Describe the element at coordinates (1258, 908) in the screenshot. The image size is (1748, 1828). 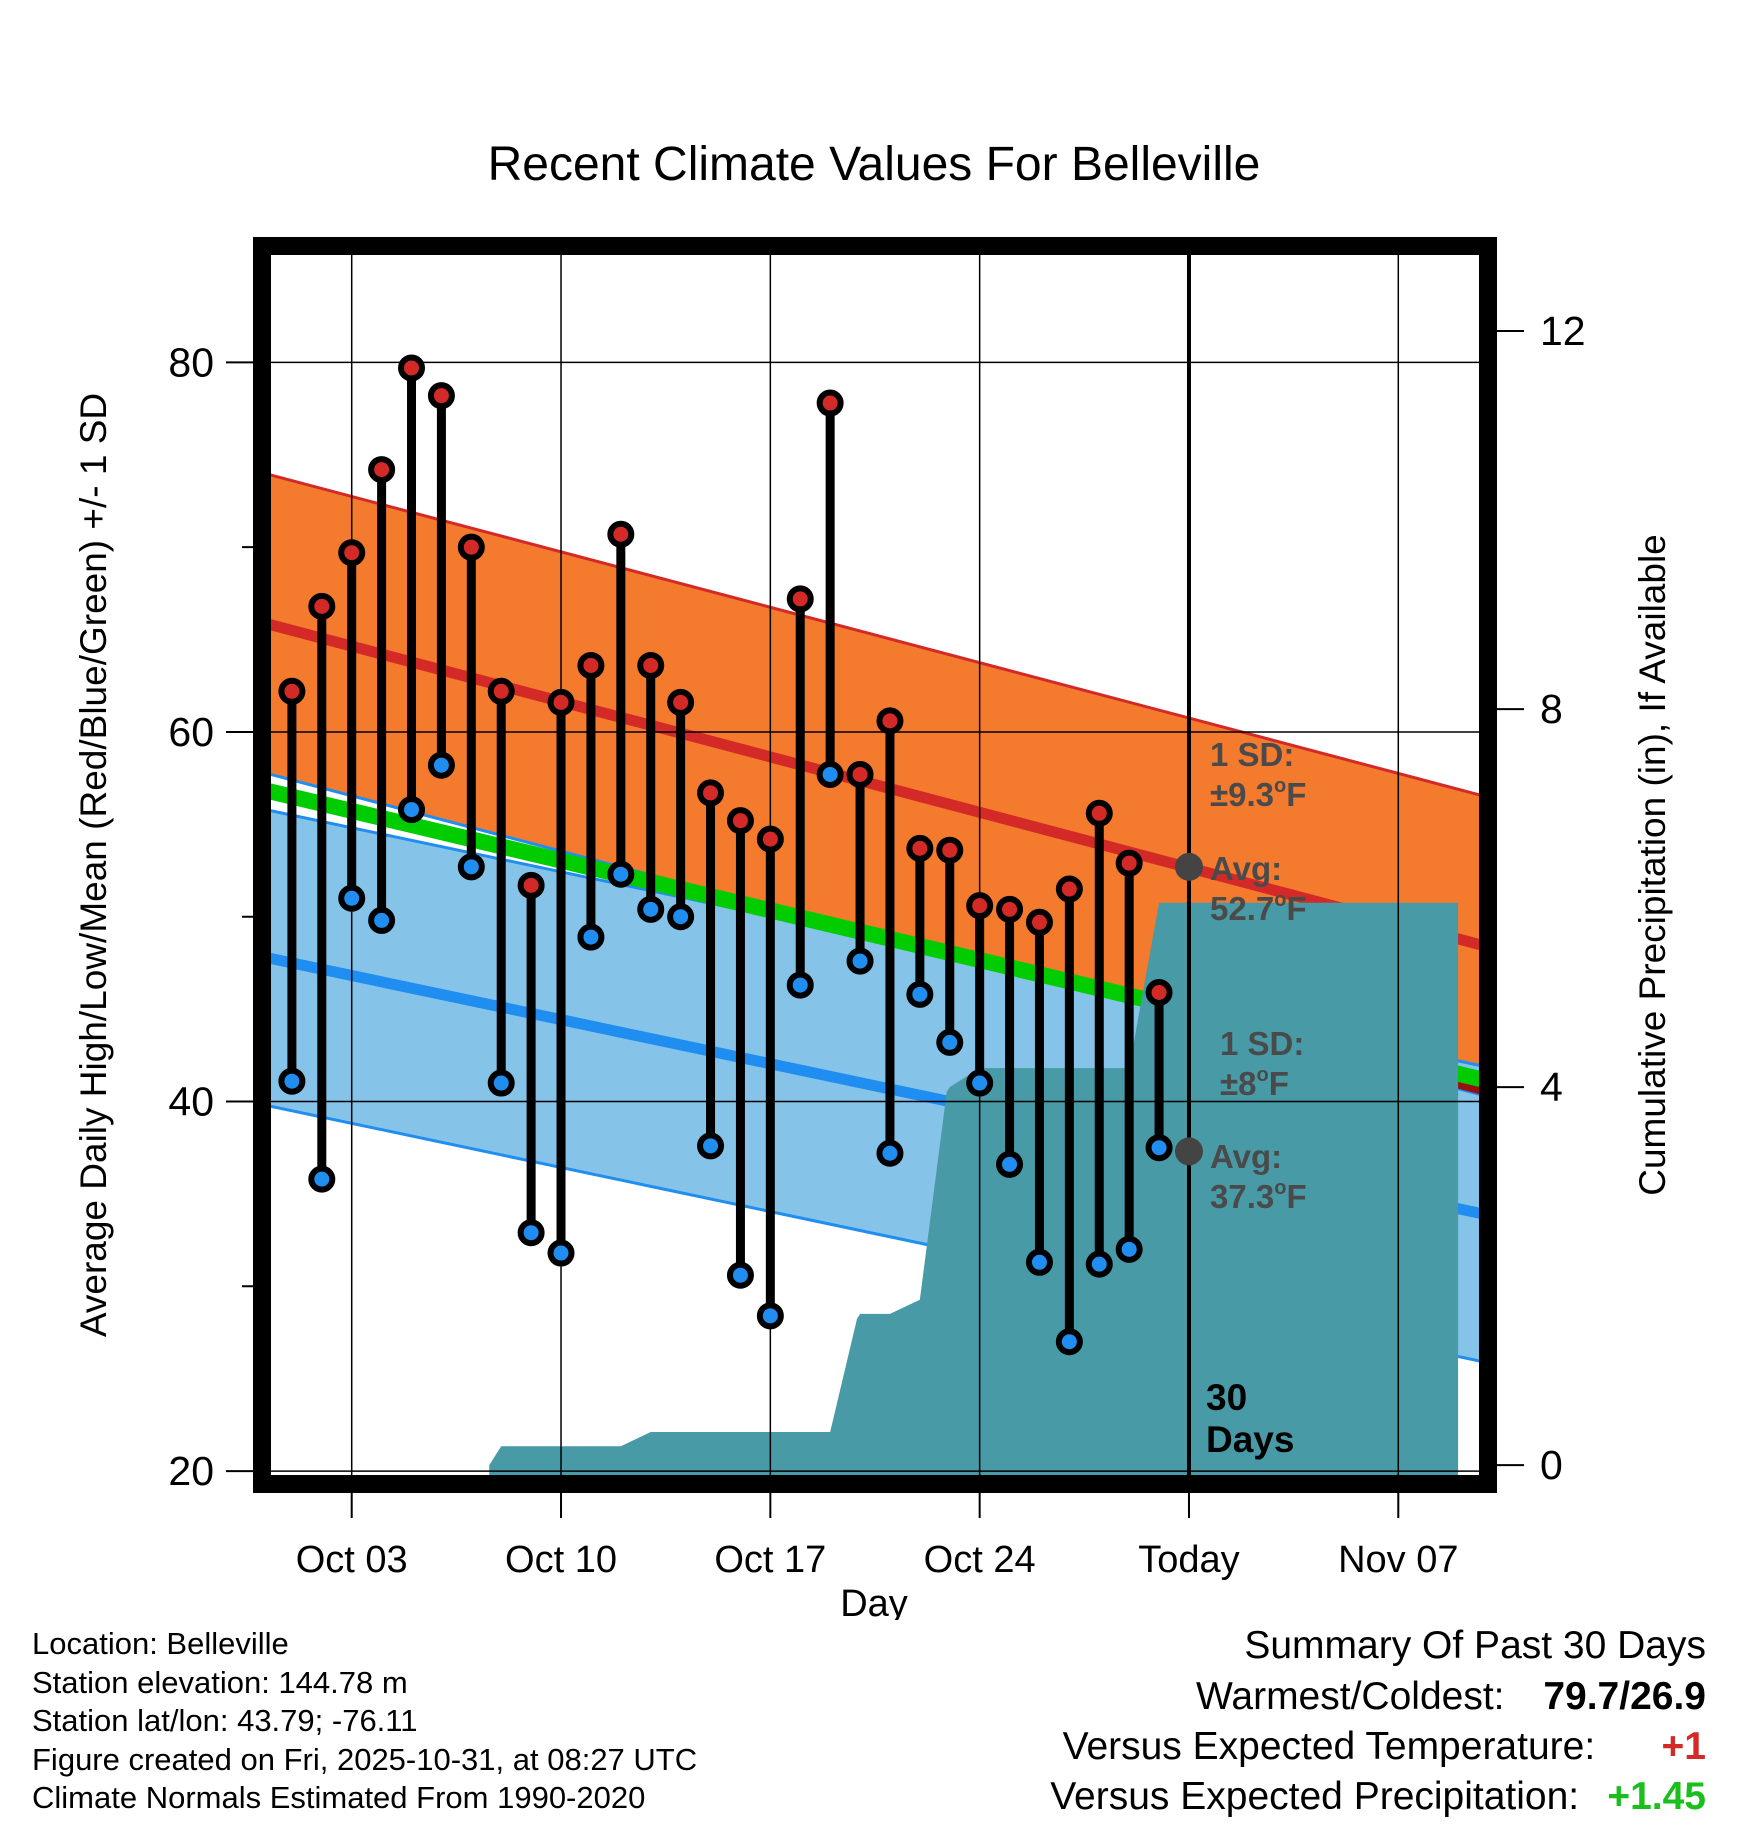
I see `high-avg-value: 52.7oF` at that location.